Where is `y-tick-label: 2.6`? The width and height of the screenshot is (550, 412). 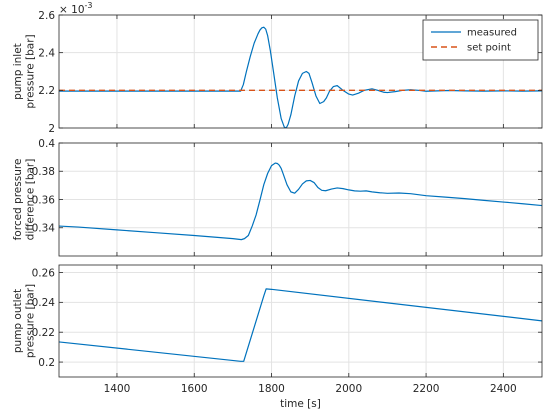 y-tick-label: 2.6 is located at coordinates (46, 16).